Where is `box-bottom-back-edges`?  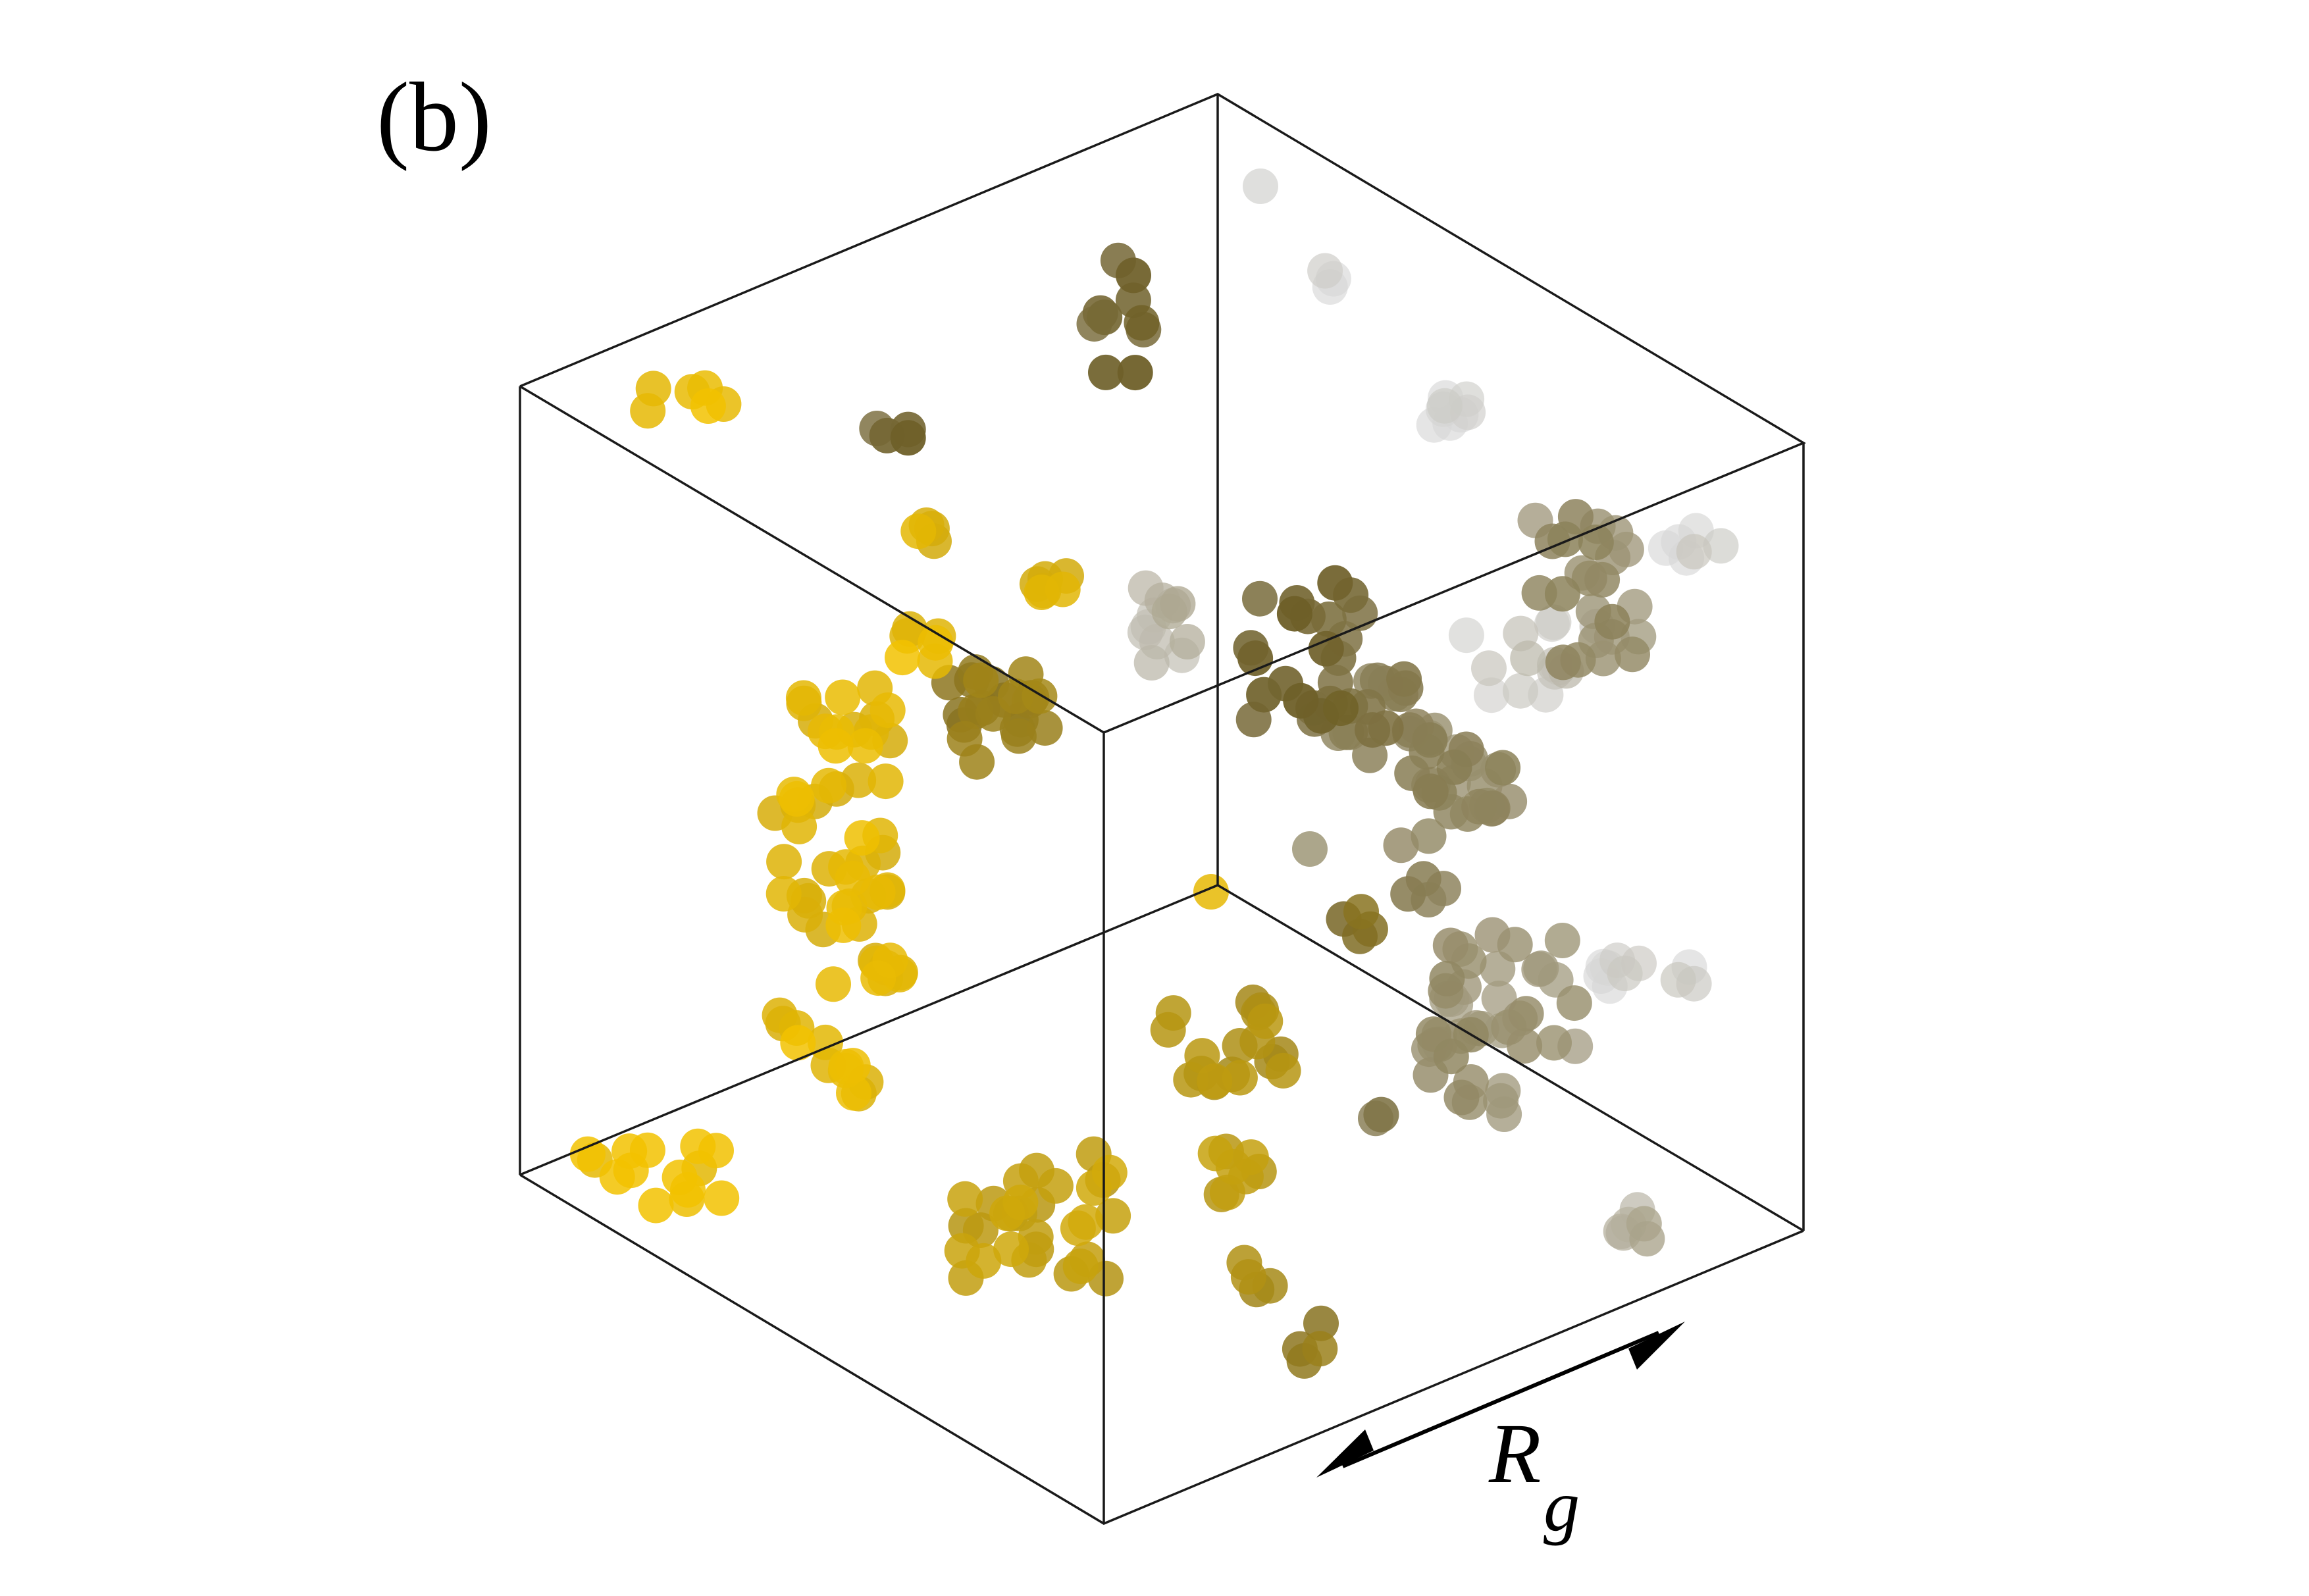 box-bottom-back-edges is located at coordinates (1161, 1058).